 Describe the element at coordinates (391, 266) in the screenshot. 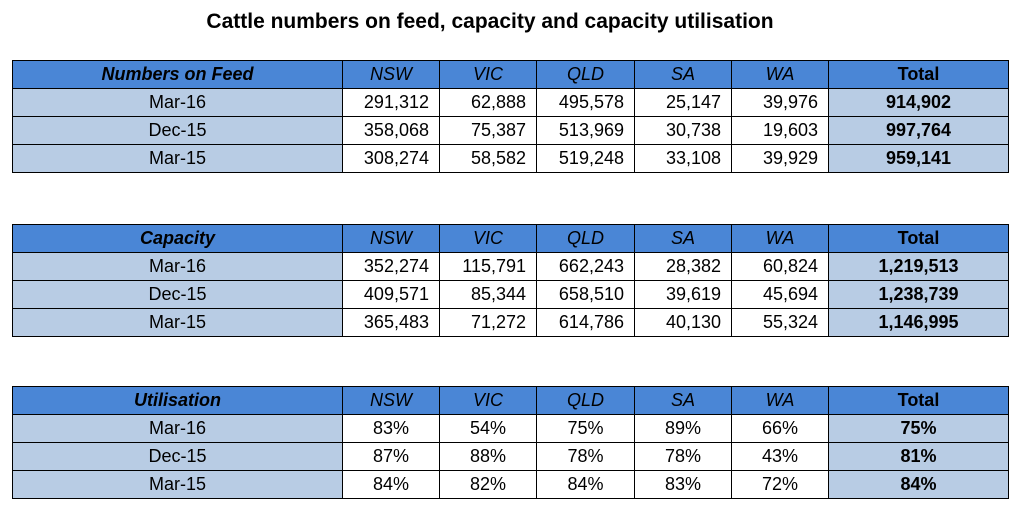

I see `cell-nsw: 352,274` at that location.